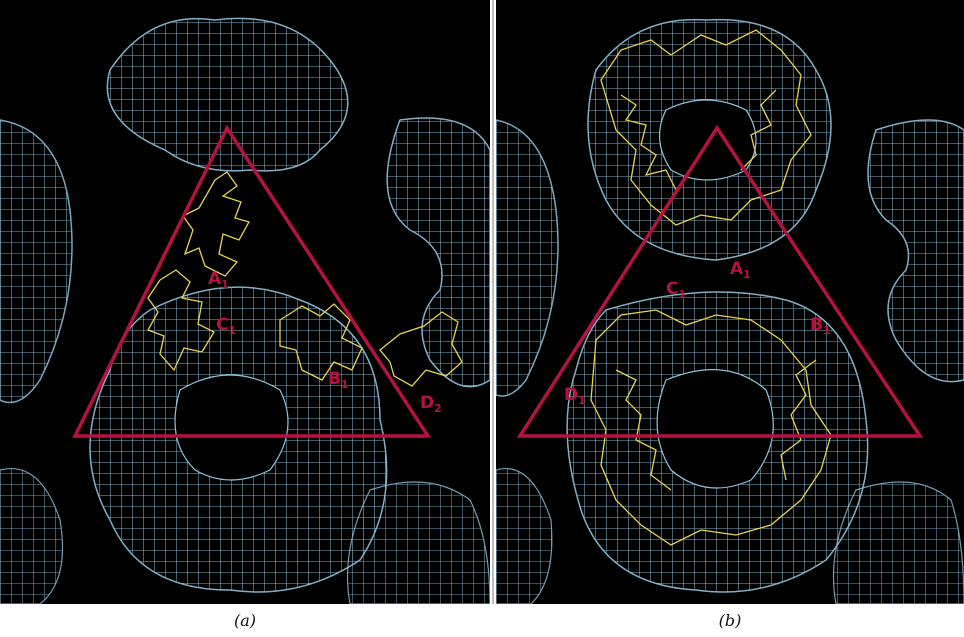 This screenshot has width=964, height=637. I want to click on panel-divider, so click(493, 302).